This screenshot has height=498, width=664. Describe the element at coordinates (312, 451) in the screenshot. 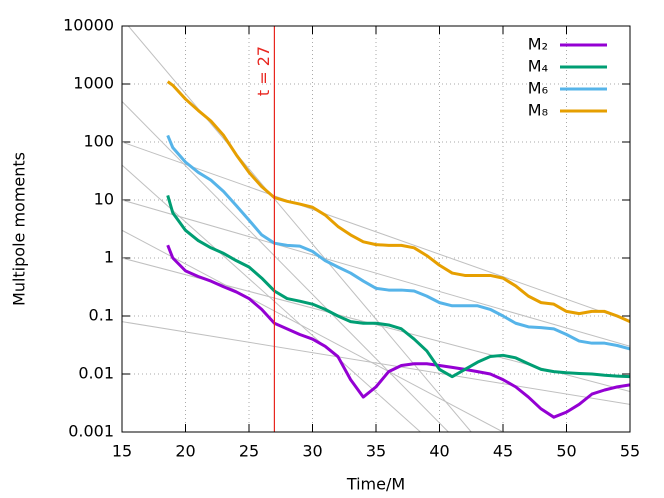

I see `x-tick-label: 30` at that location.